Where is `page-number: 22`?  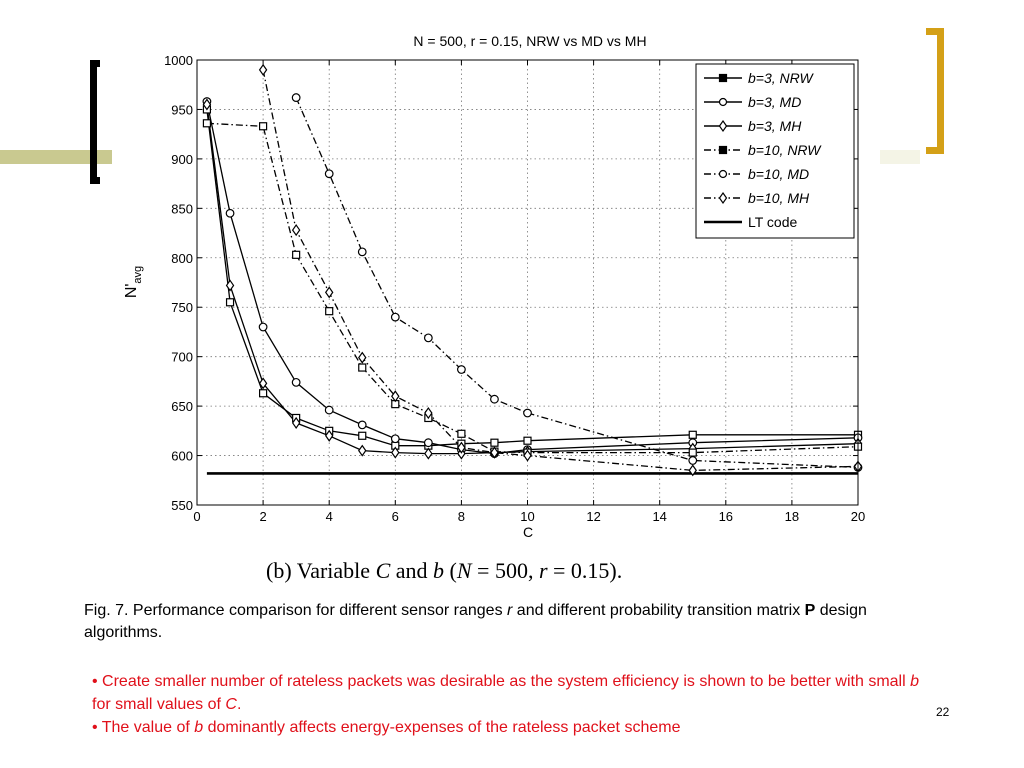 page-number: 22 is located at coordinates (943, 712).